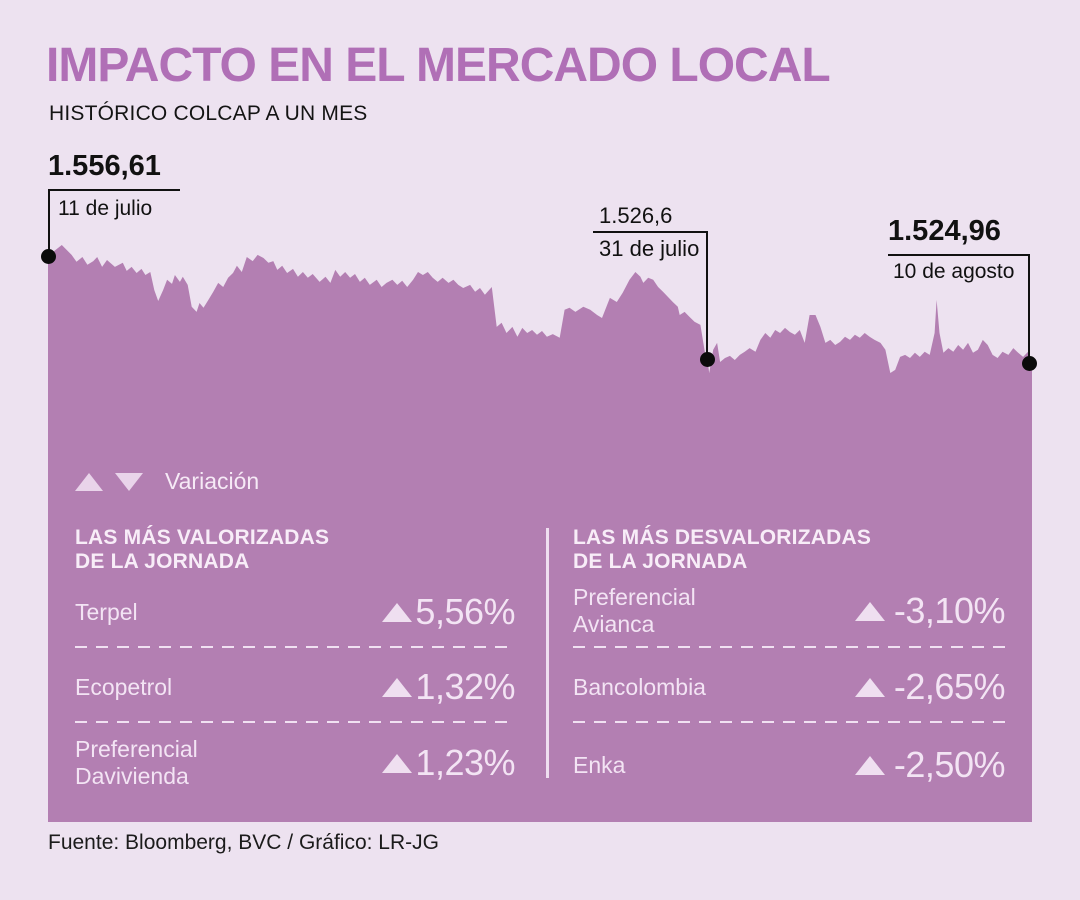 The width and height of the screenshot is (1080, 900). I want to click on stock-change: 1,32%, so click(448, 687).